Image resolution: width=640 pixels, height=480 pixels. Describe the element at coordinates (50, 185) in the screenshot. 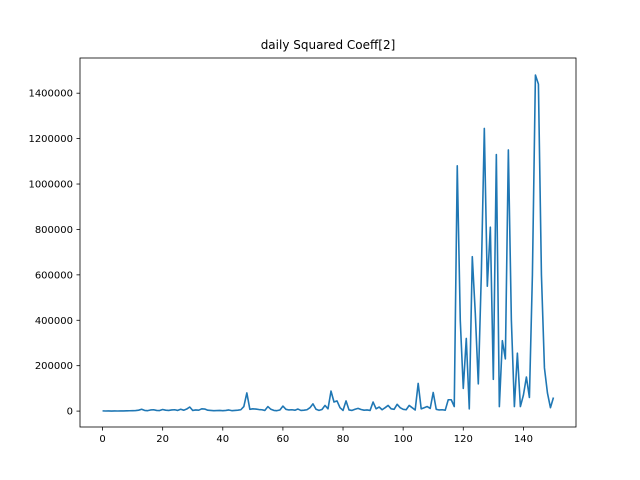

I see `y-tick-label: 1000000` at that location.